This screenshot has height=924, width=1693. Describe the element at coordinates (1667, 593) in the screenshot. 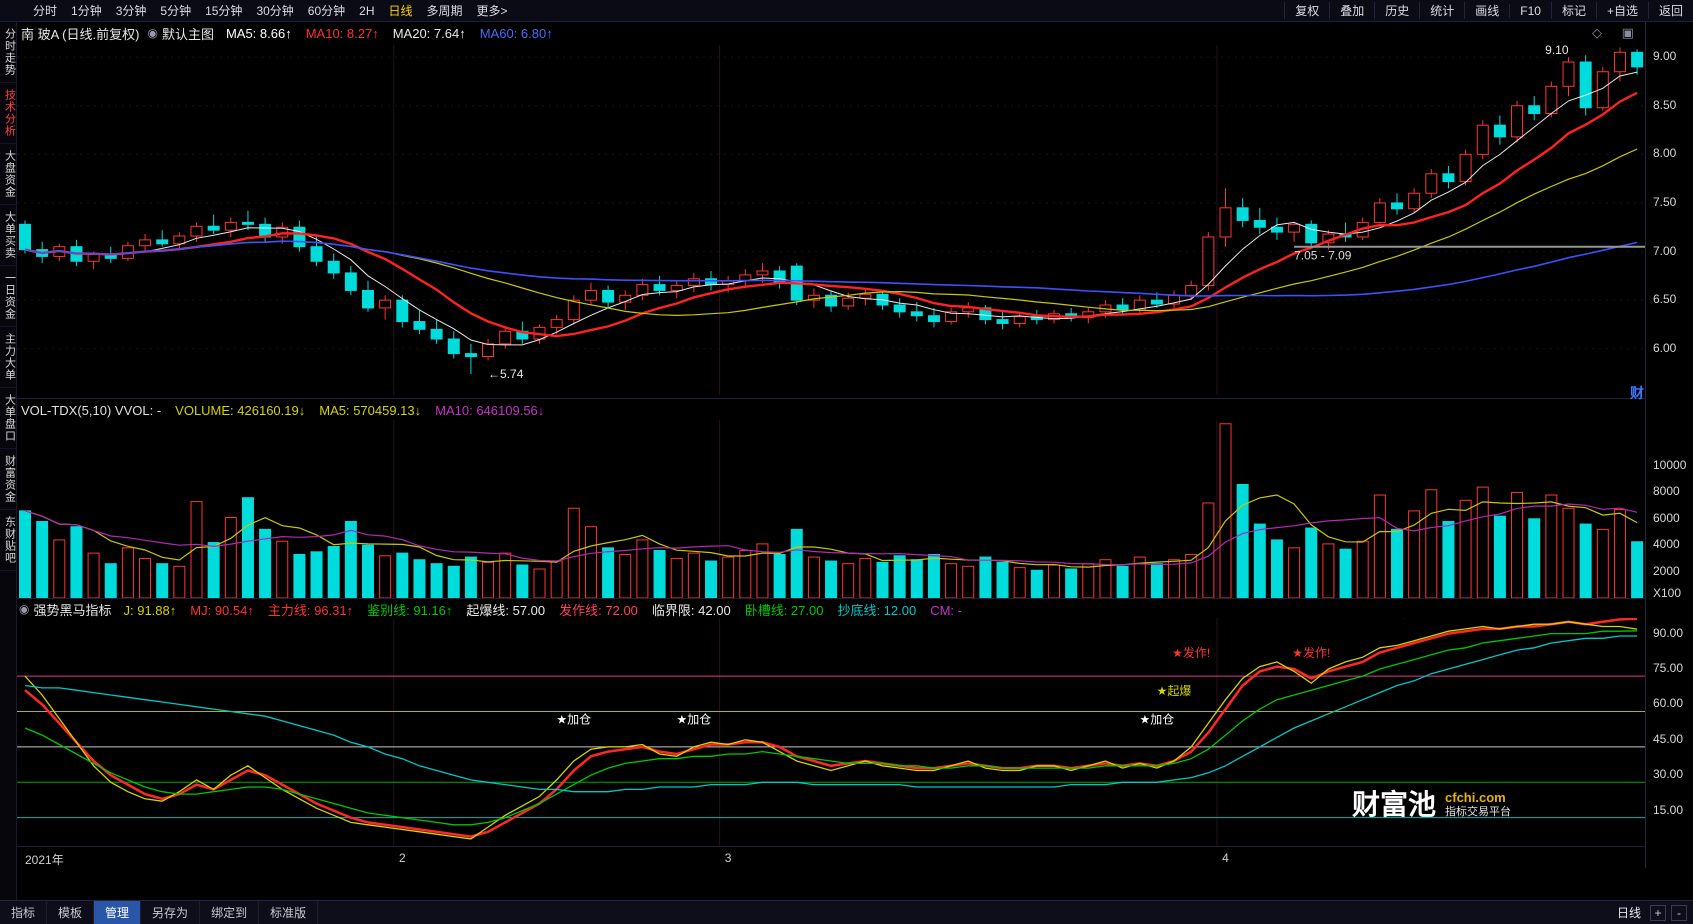

I see `volume-unit: X100` at that location.